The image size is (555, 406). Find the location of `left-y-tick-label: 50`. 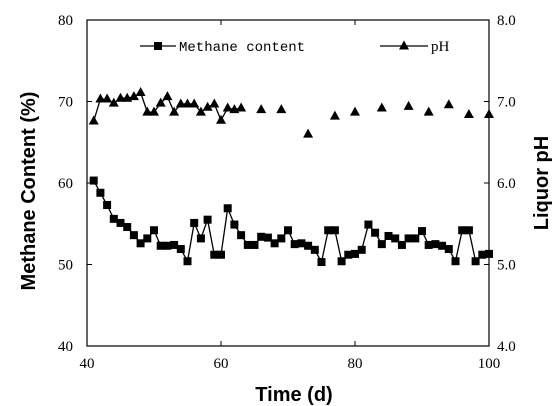

left-y-tick-label: 50 is located at coordinates (65, 266).